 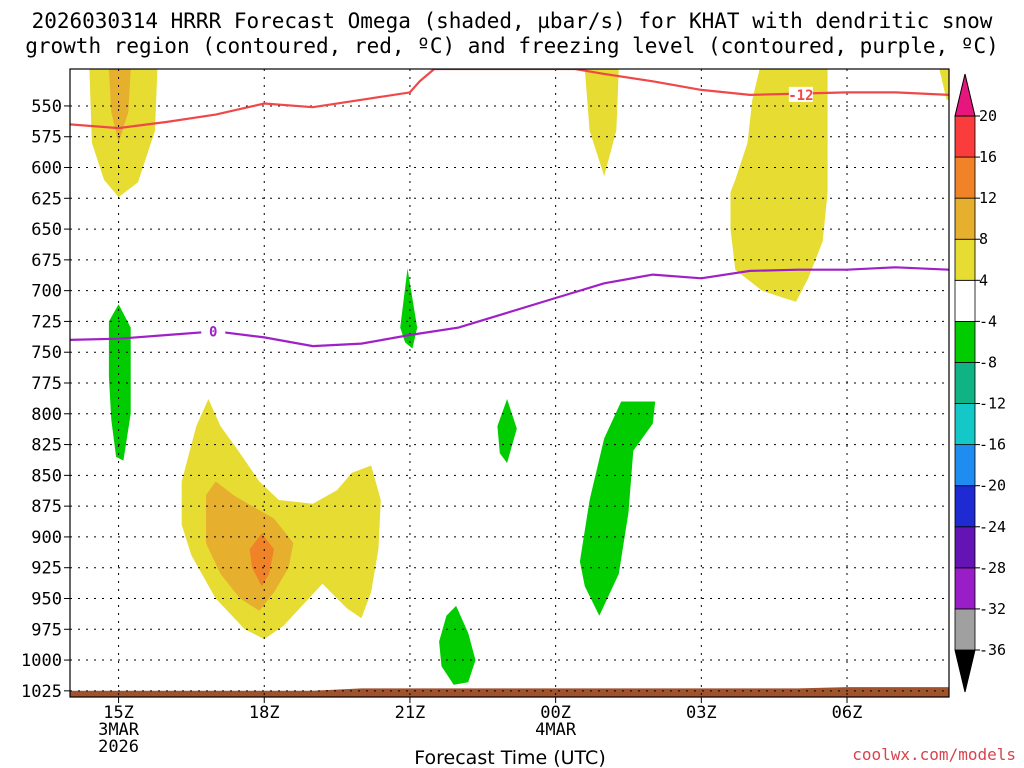 I want to click on colorbar-bin--24-to--20, so click(x=965, y=506).